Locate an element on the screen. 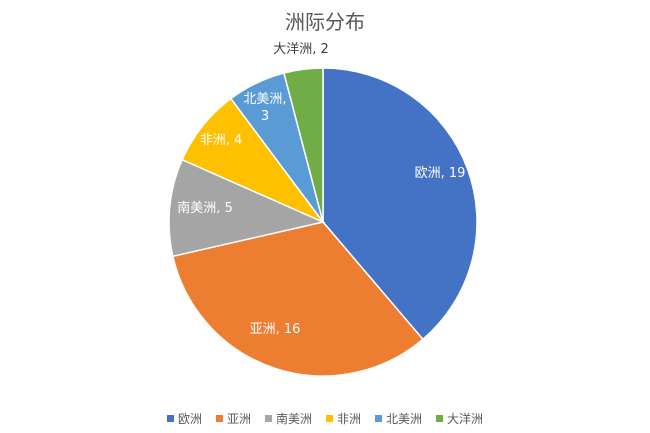 This screenshot has height=433, width=650. legend-item-4: 北美洲 is located at coordinates (398, 418).